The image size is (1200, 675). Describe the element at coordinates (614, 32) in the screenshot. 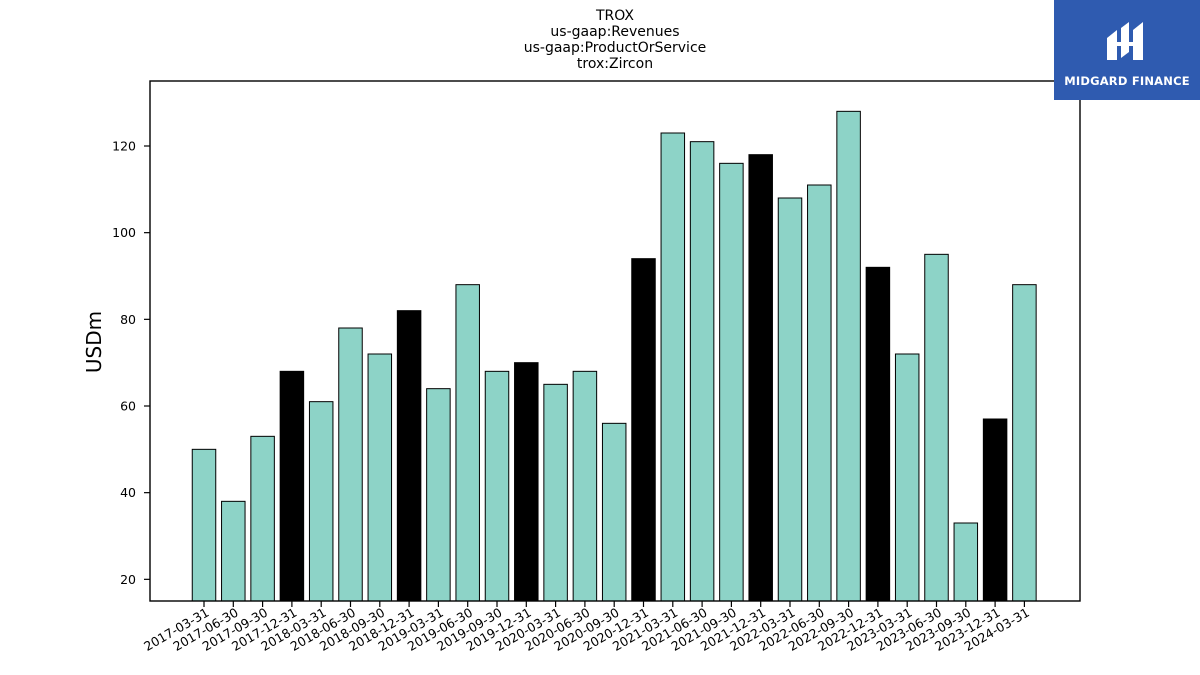

I see `chart-title-line: us-gaap:Revenues` at that location.